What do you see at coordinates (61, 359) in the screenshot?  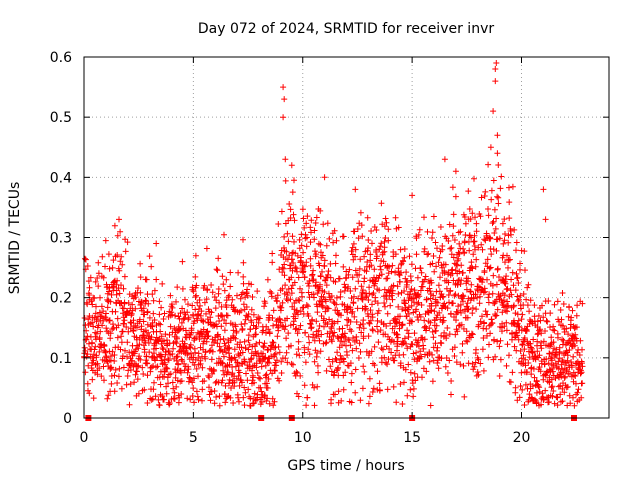 I see `y-tick-label: 0.1` at bounding box center [61, 359].